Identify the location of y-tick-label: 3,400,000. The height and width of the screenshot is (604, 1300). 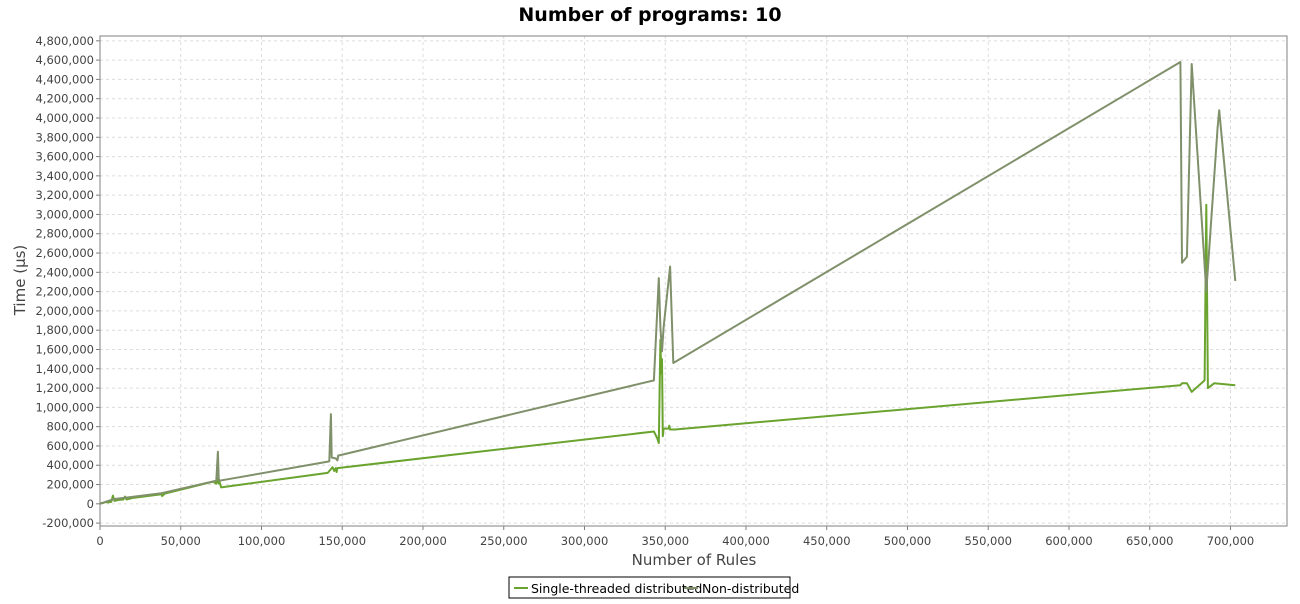
(64, 176).